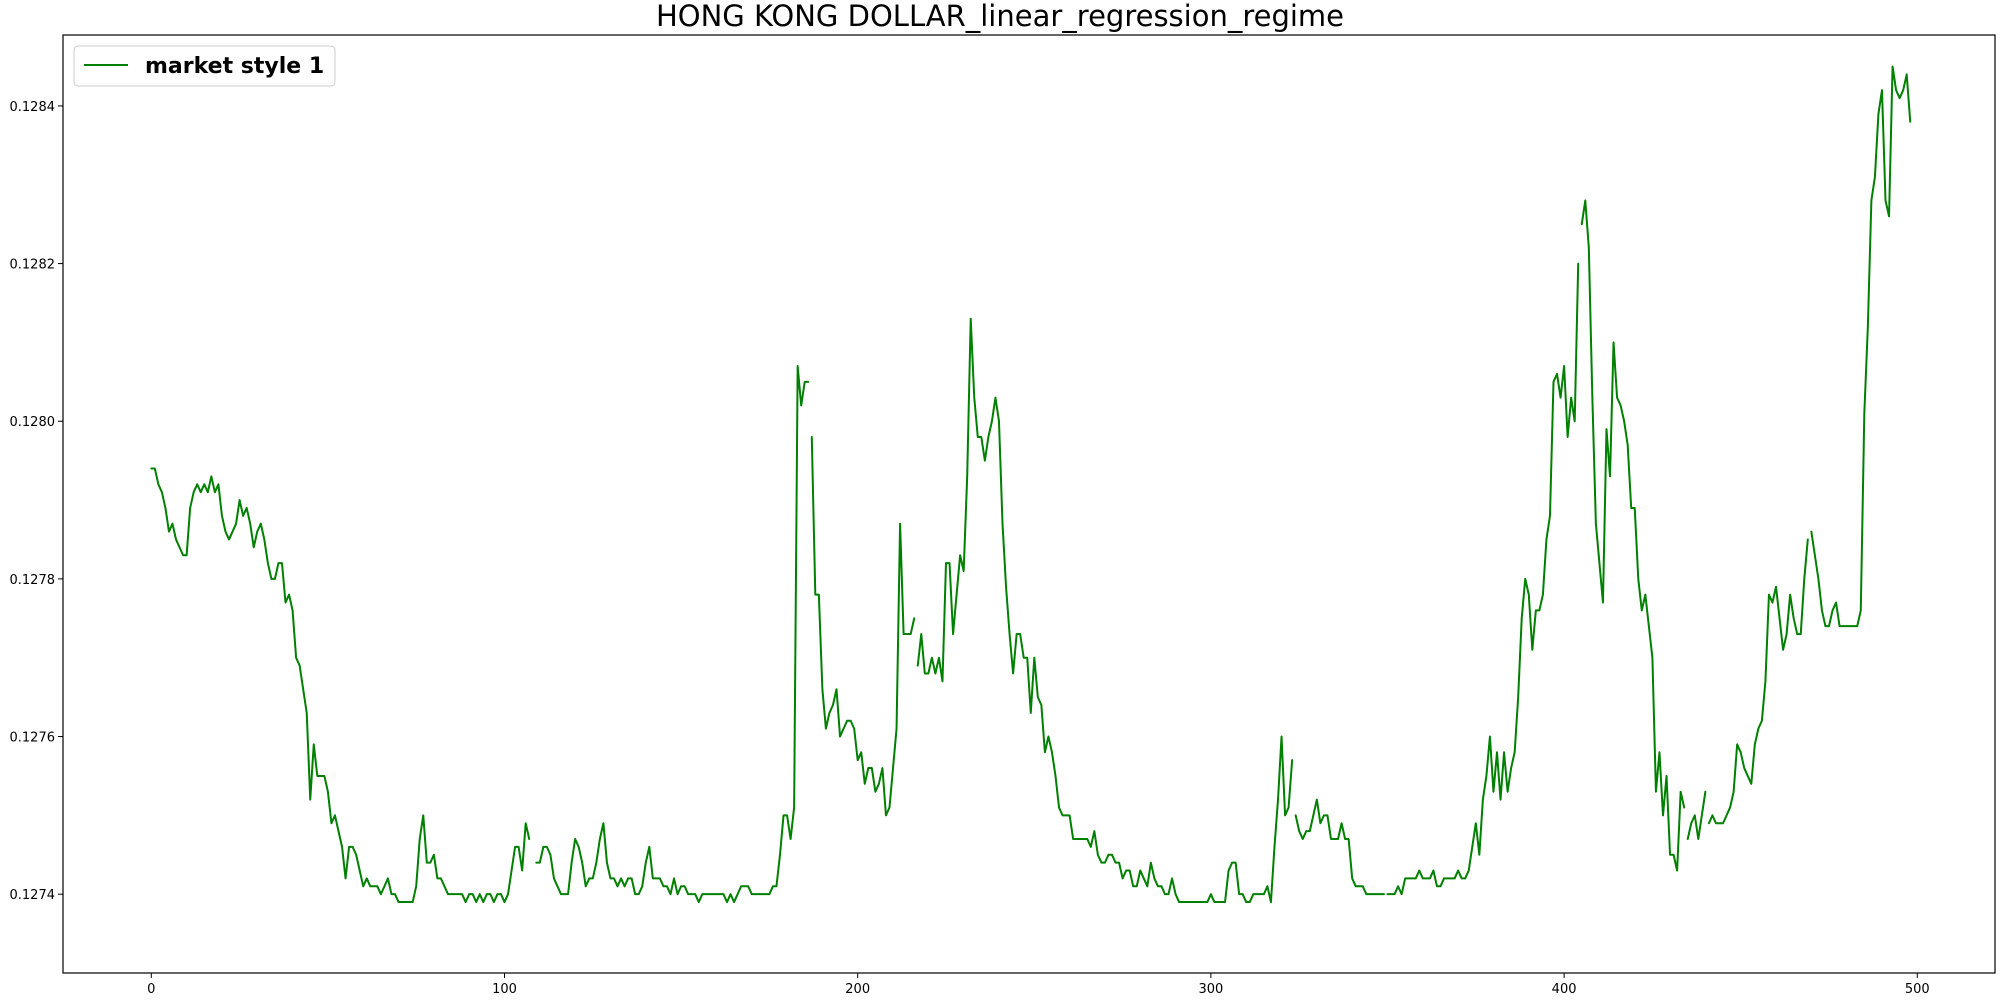 This screenshot has width=2000, height=1000. Describe the element at coordinates (234, 66) in the screenshot. I see `legend-label: market style 1` at that location.